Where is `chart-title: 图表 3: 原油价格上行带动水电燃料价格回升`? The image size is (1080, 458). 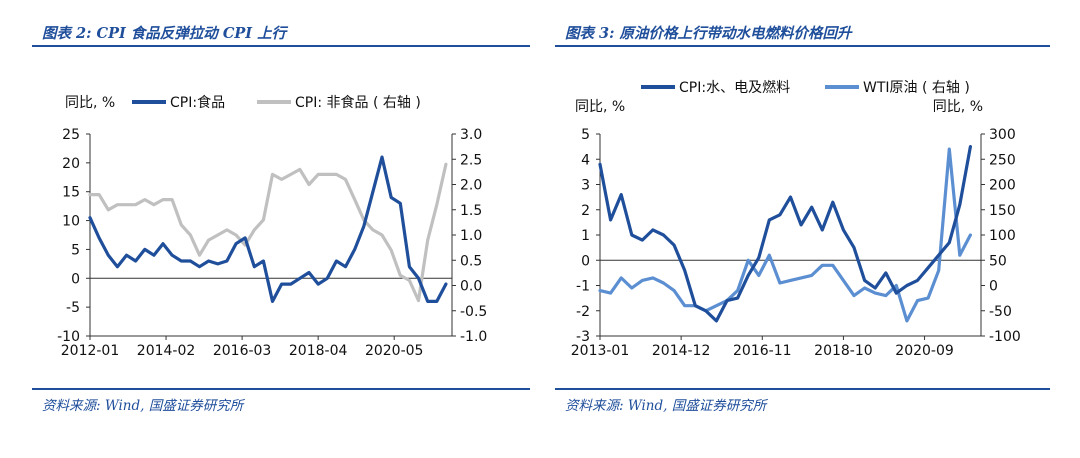 chart-title: 图表 3: 原油价格上行带动水电燃料价格回升 is located at coordinates (708, 33).